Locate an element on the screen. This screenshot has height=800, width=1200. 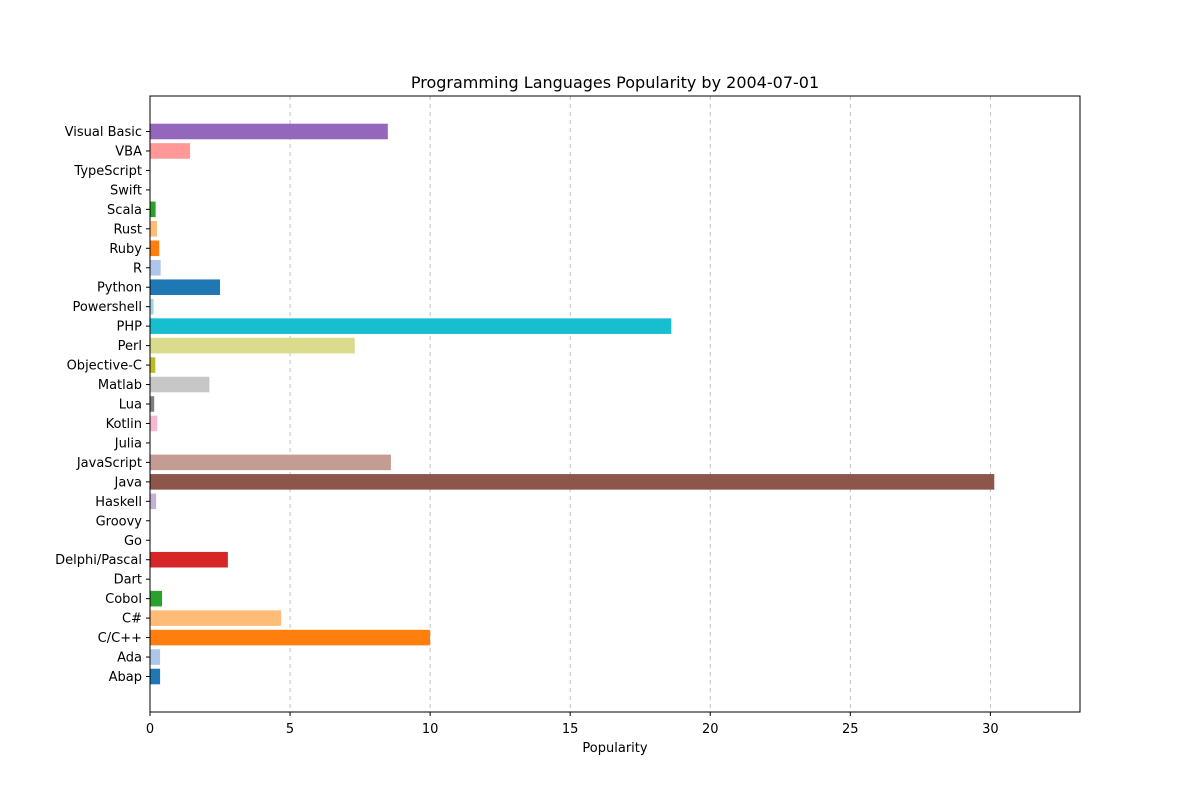
x-tick-label: 15 is located at coordinates (570, 729).